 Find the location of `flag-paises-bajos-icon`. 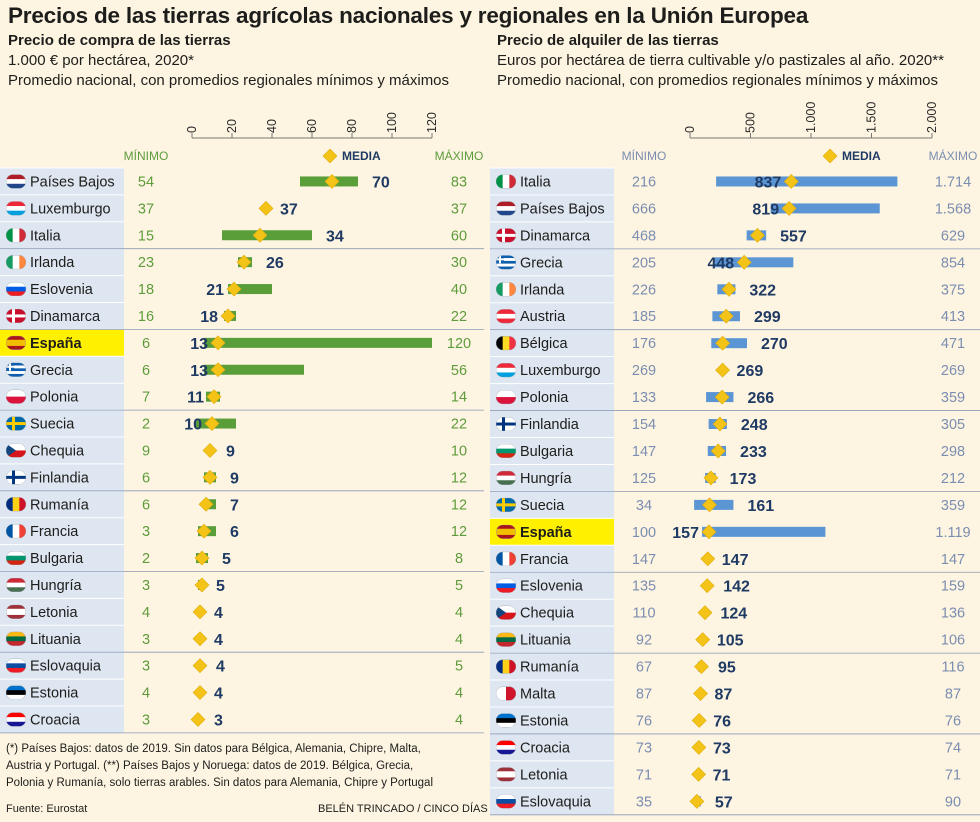

flag-paises-bajos-icon is located at coordinates (506, 208).